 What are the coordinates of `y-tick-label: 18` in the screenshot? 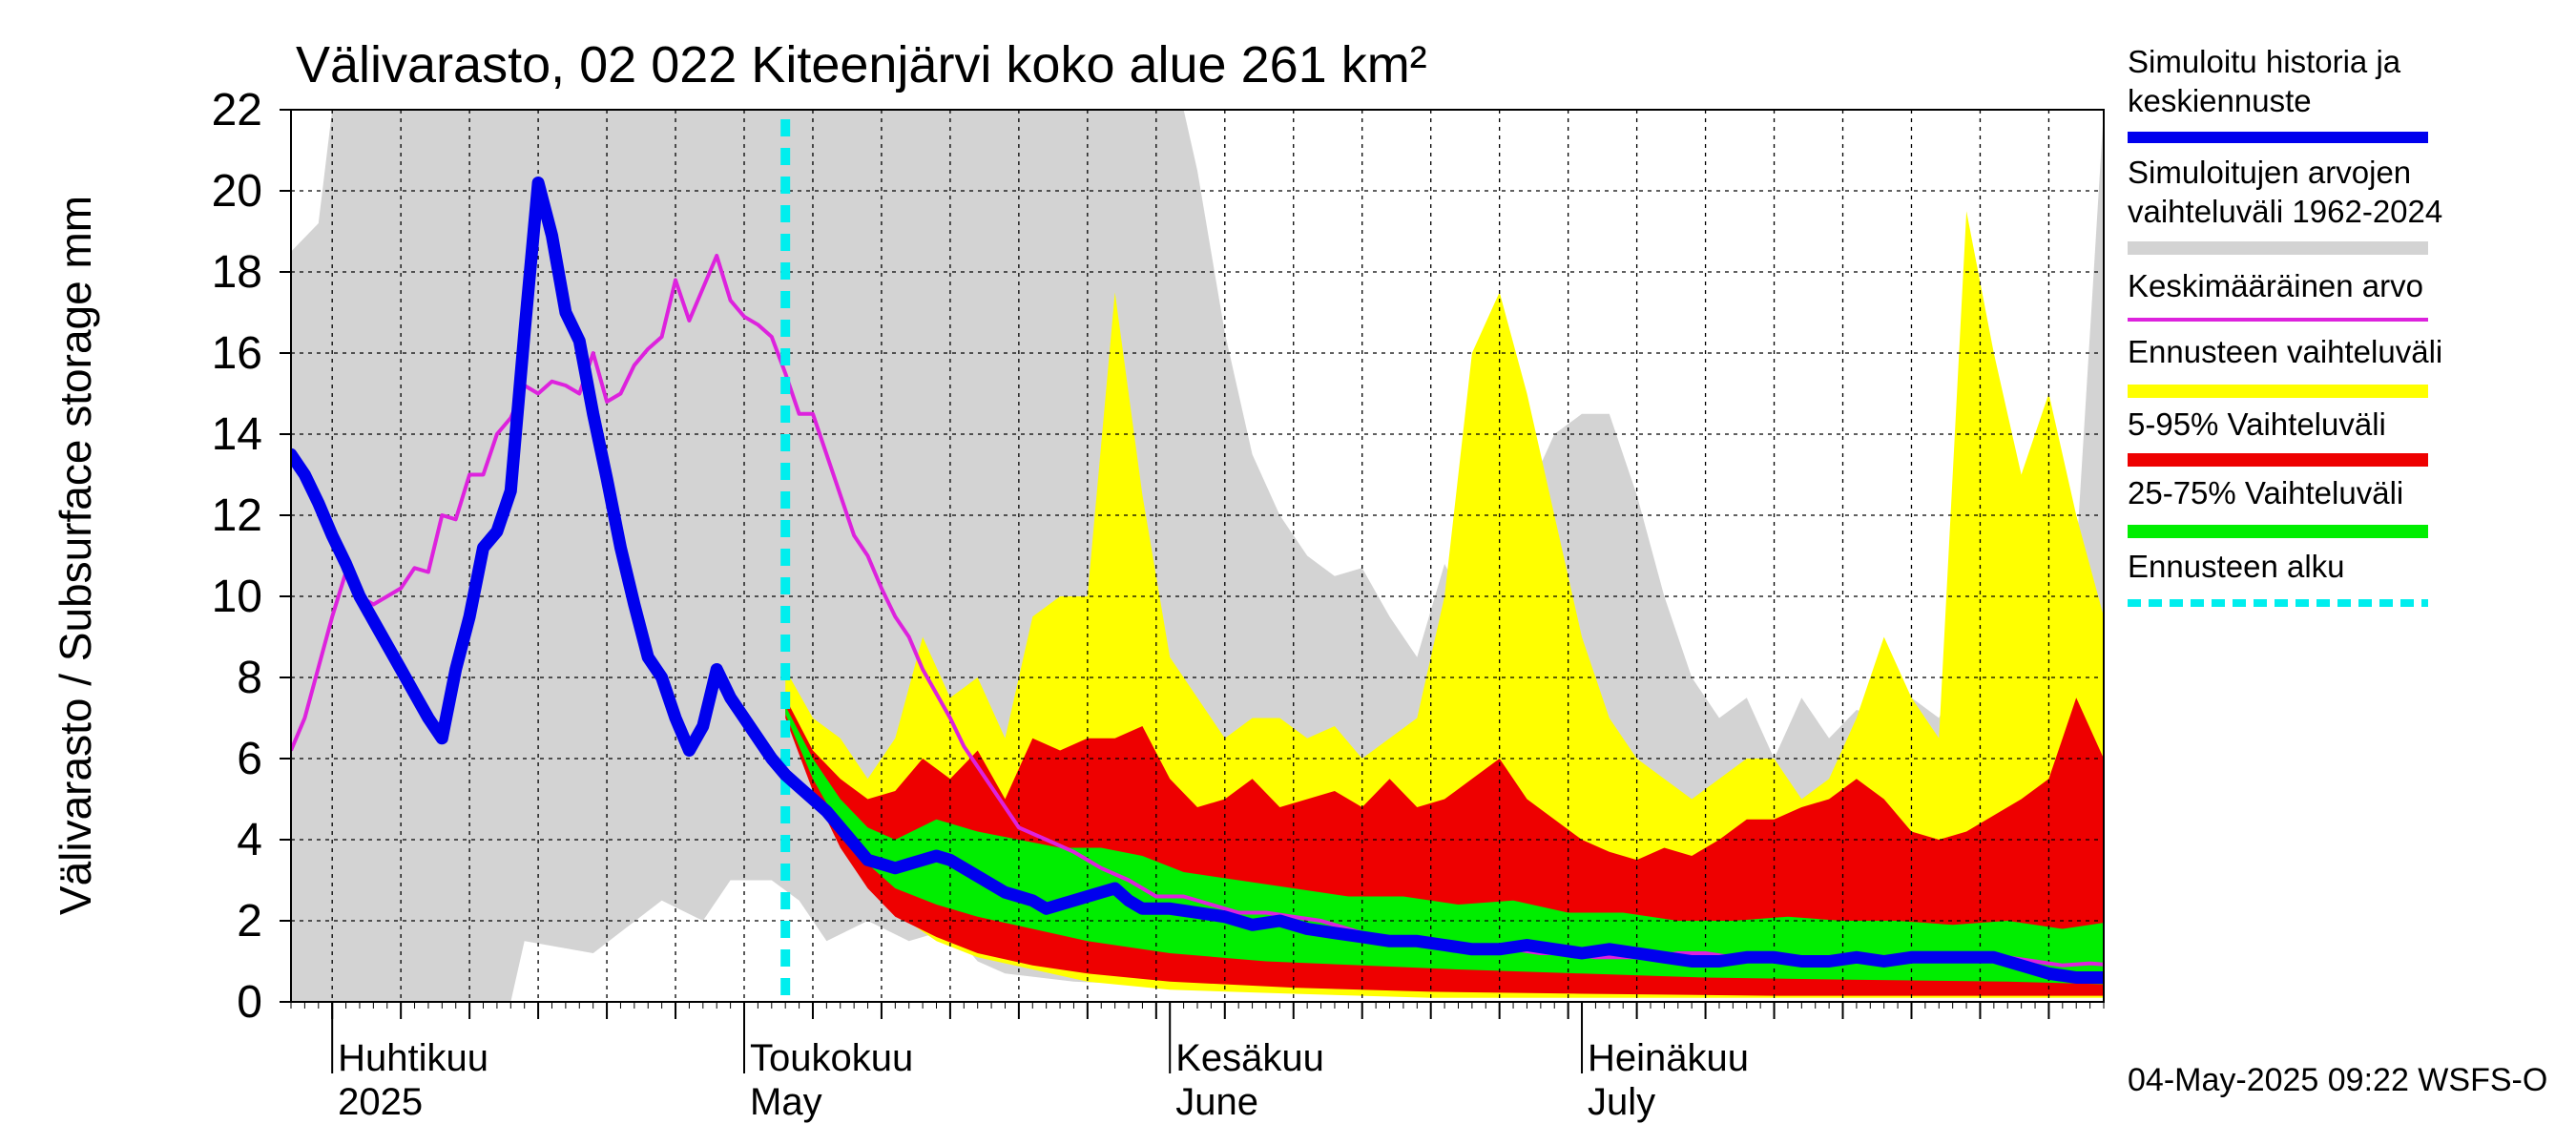 It's located at (237, 272).